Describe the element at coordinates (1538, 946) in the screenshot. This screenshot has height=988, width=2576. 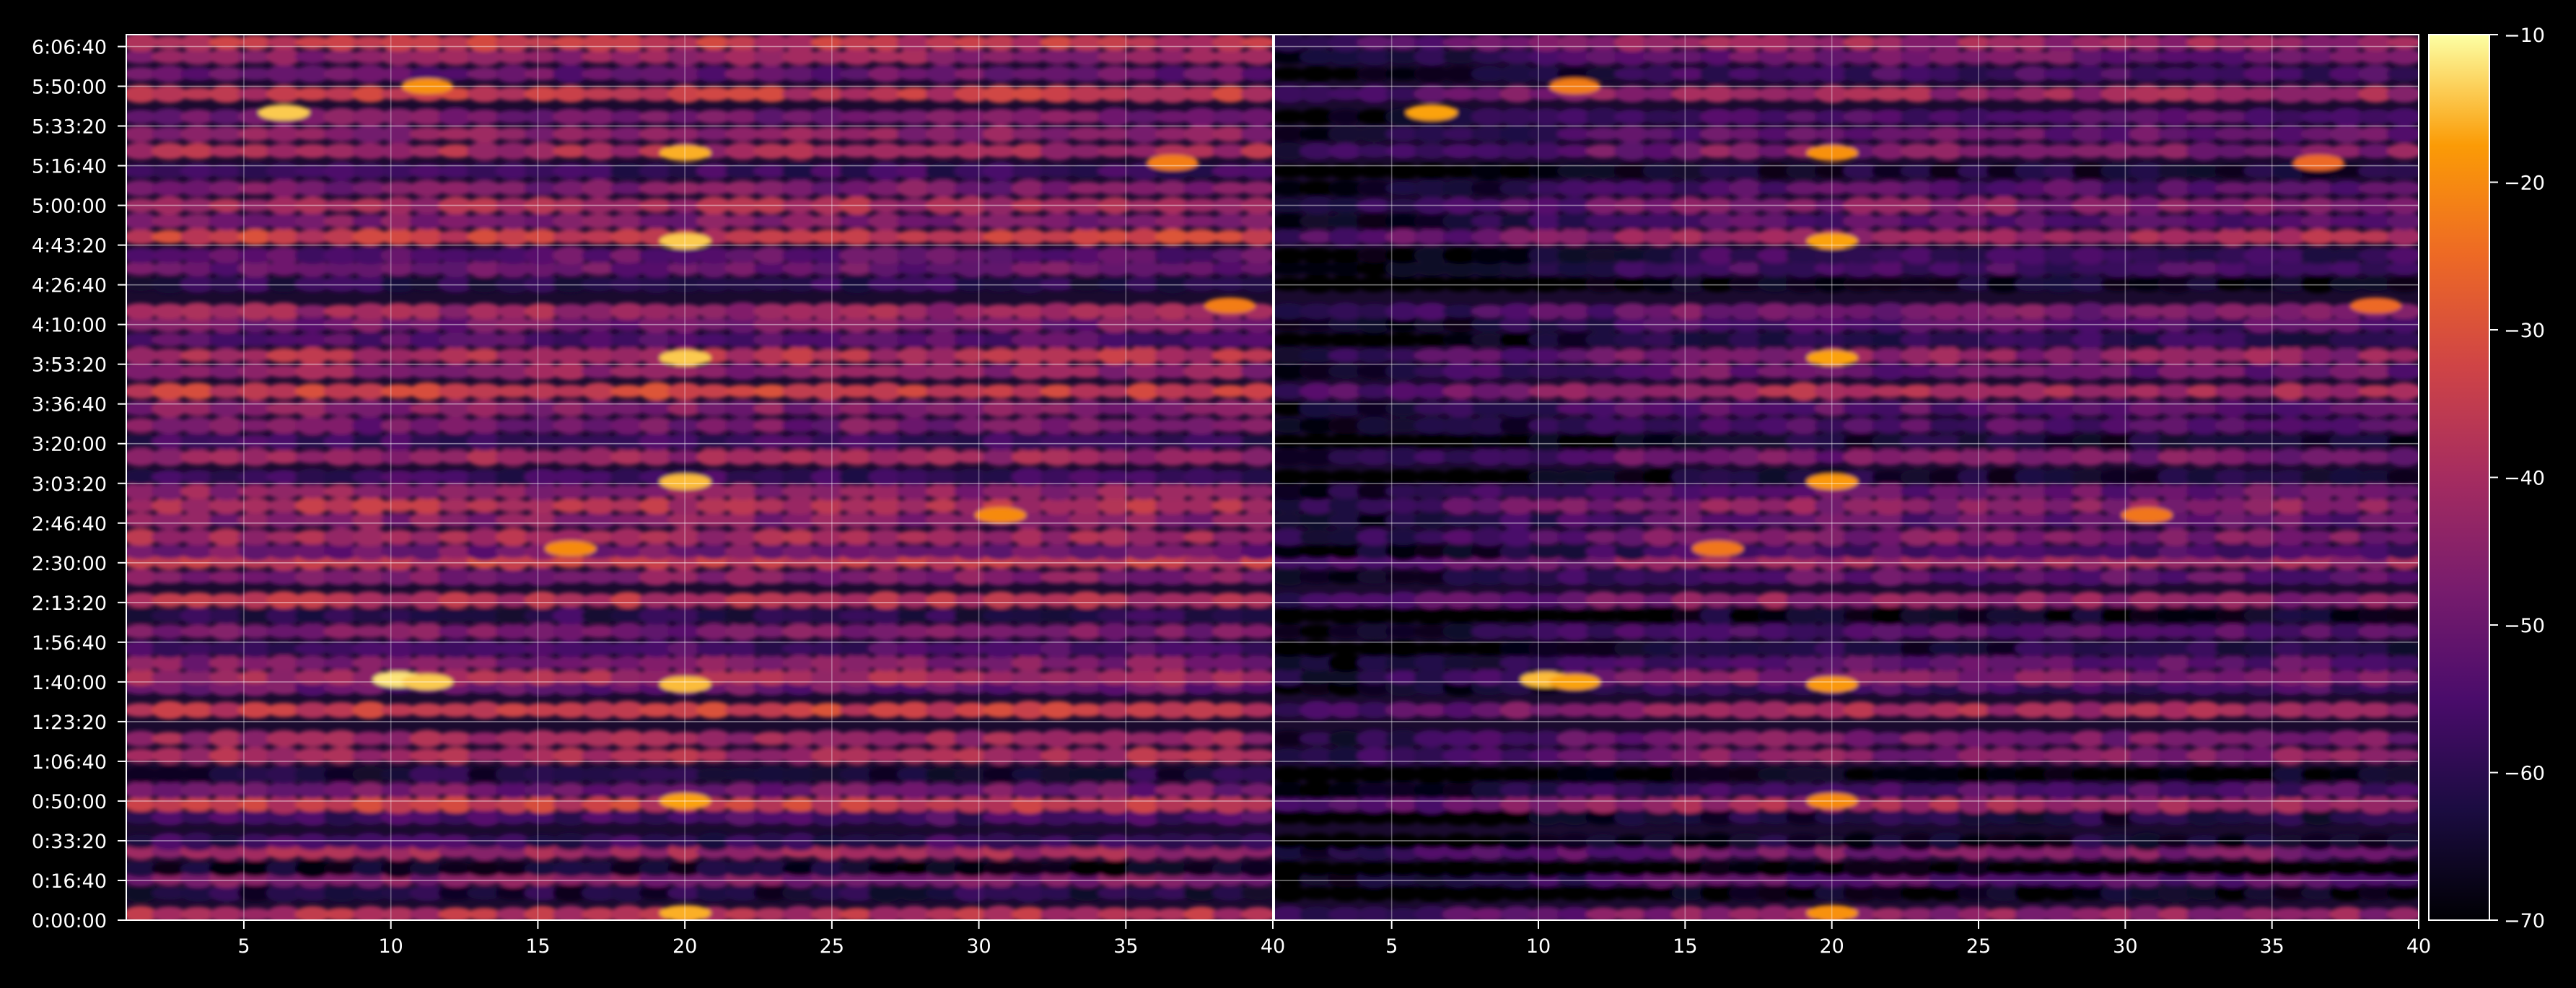
I see `x-tick-label: 10` at that location.